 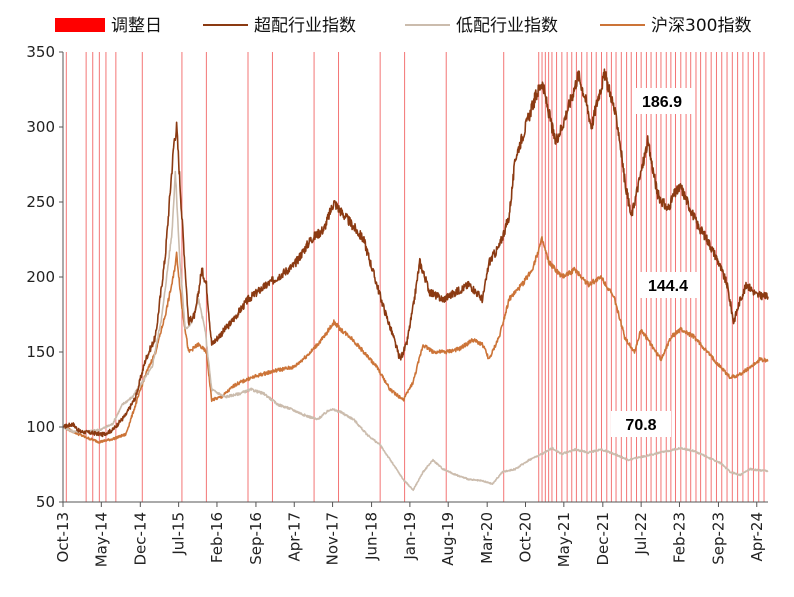 I want to click on x-tick-label: Sep-23, so click(x=718, y=538).